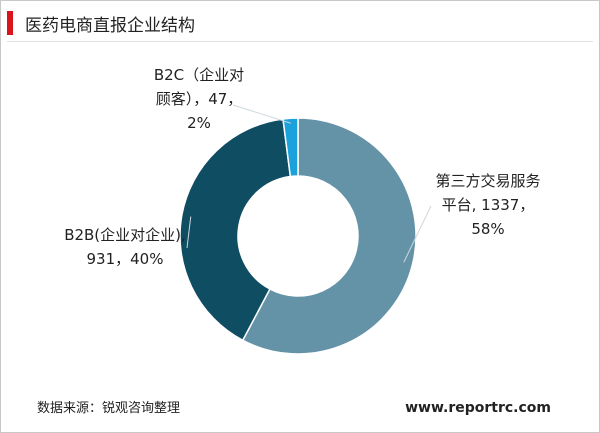 Image resolution: width=600 pixels, height=433 pixels. Describe the element at coordinates (478, 408) in the screenshot. I see `website: www.reportrc.com` at that location.